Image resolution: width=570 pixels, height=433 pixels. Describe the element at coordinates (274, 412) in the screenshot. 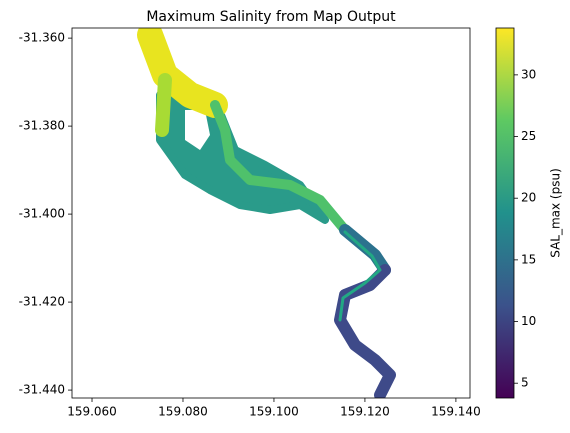

I see `x-tick-label: 159.100` at that location.